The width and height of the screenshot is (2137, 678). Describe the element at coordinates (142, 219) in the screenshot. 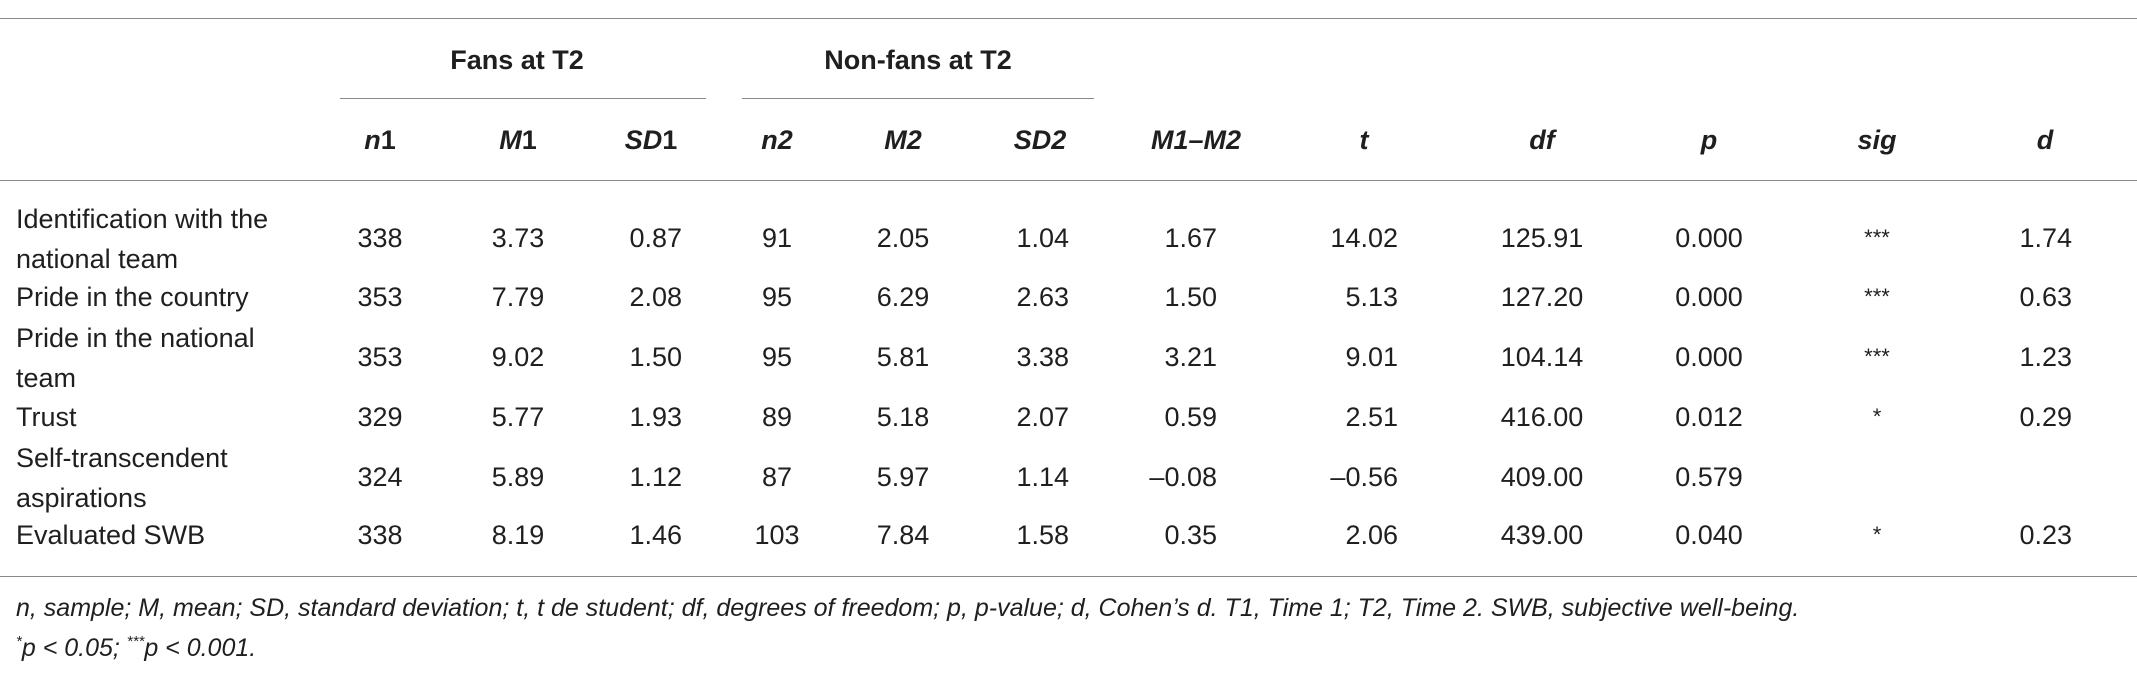

I see `row-label: Identification with the` at that location.